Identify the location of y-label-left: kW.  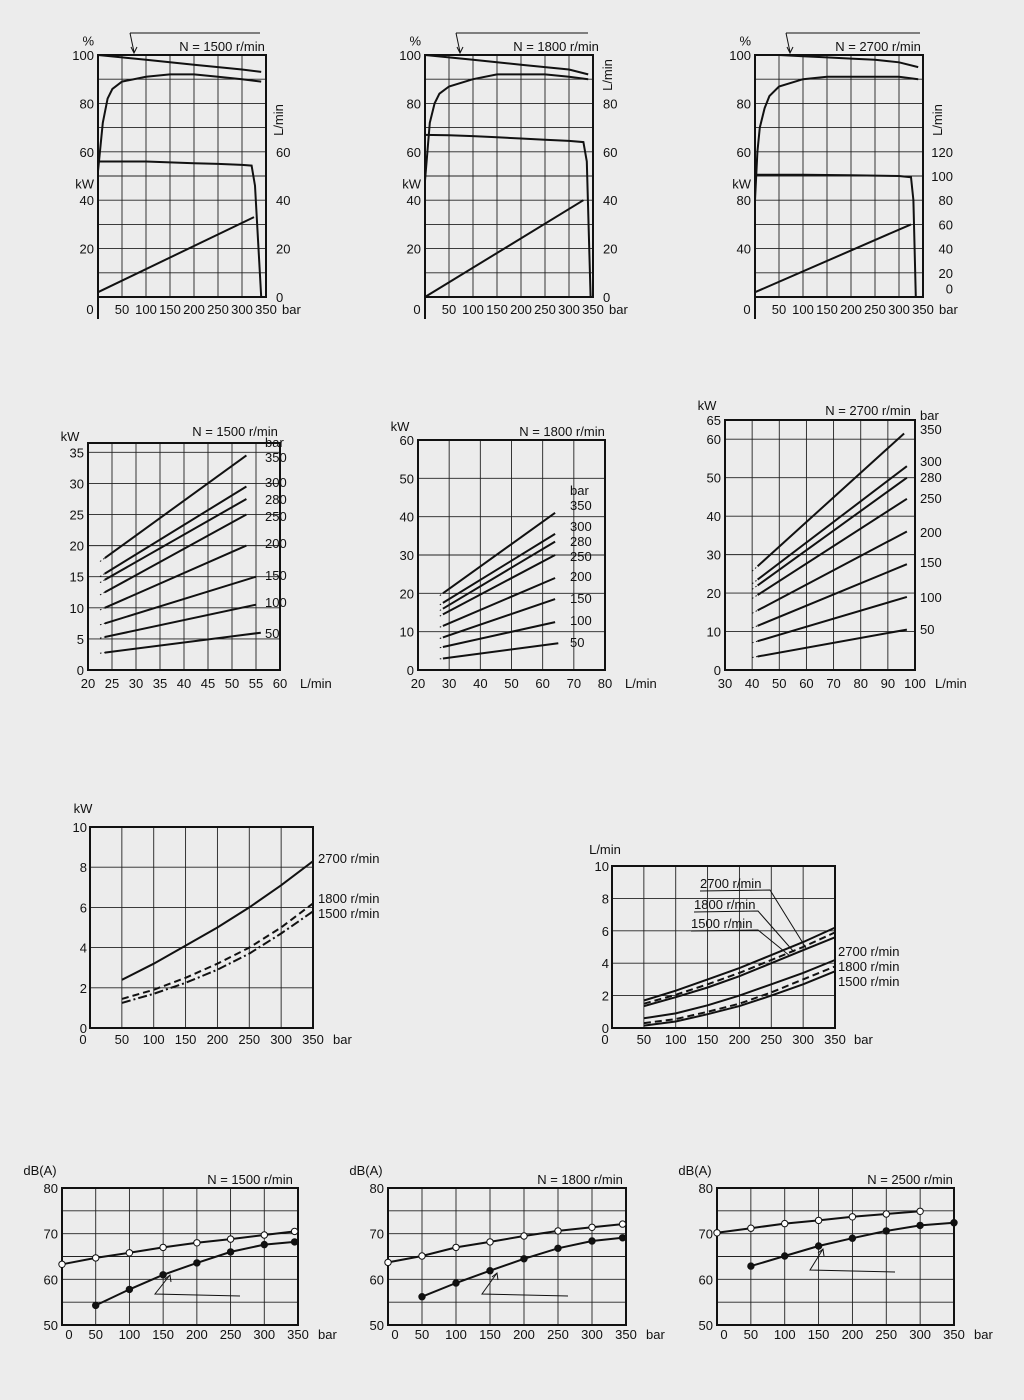
(85, 183).